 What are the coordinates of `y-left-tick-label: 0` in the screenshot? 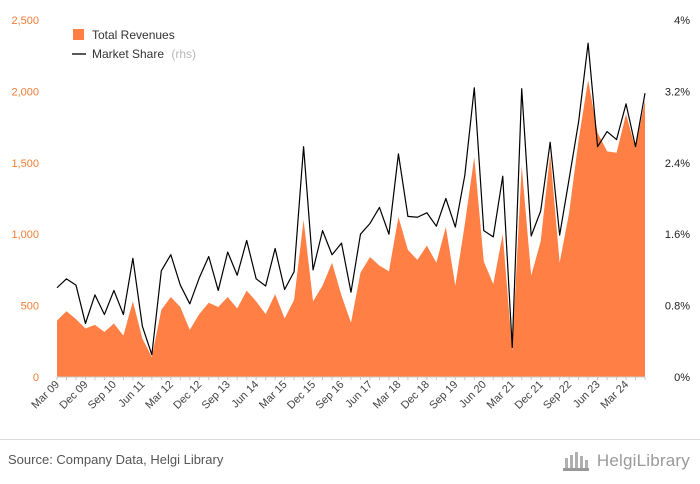 It's located at (36, 378).